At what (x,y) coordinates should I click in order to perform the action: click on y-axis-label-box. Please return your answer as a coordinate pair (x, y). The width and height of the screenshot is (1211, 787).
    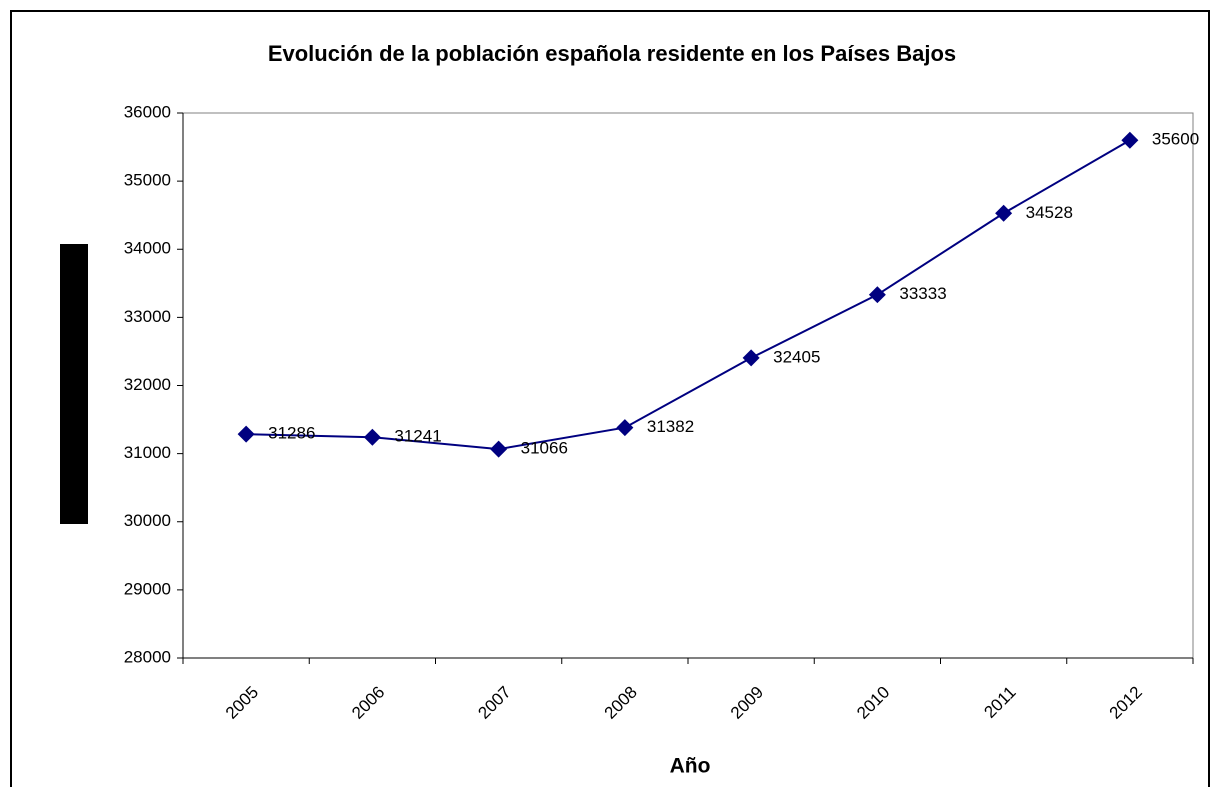
    Looking at the image, I should click on (74, 384).